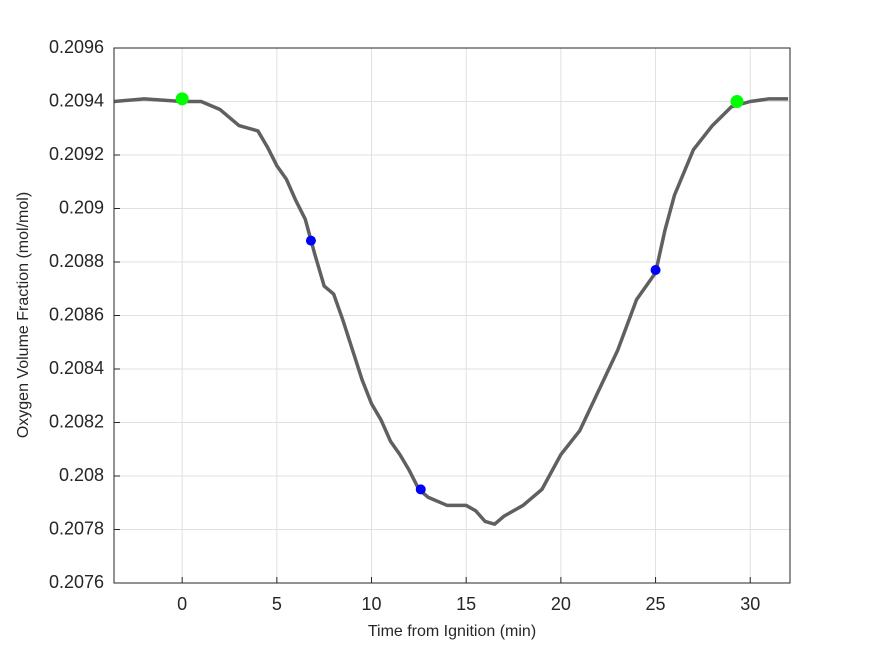  What do you see at coordinates (76, 368) in the screenshot?
I see `y-tick-label: 0.2084` at bounding box center [76, 368].